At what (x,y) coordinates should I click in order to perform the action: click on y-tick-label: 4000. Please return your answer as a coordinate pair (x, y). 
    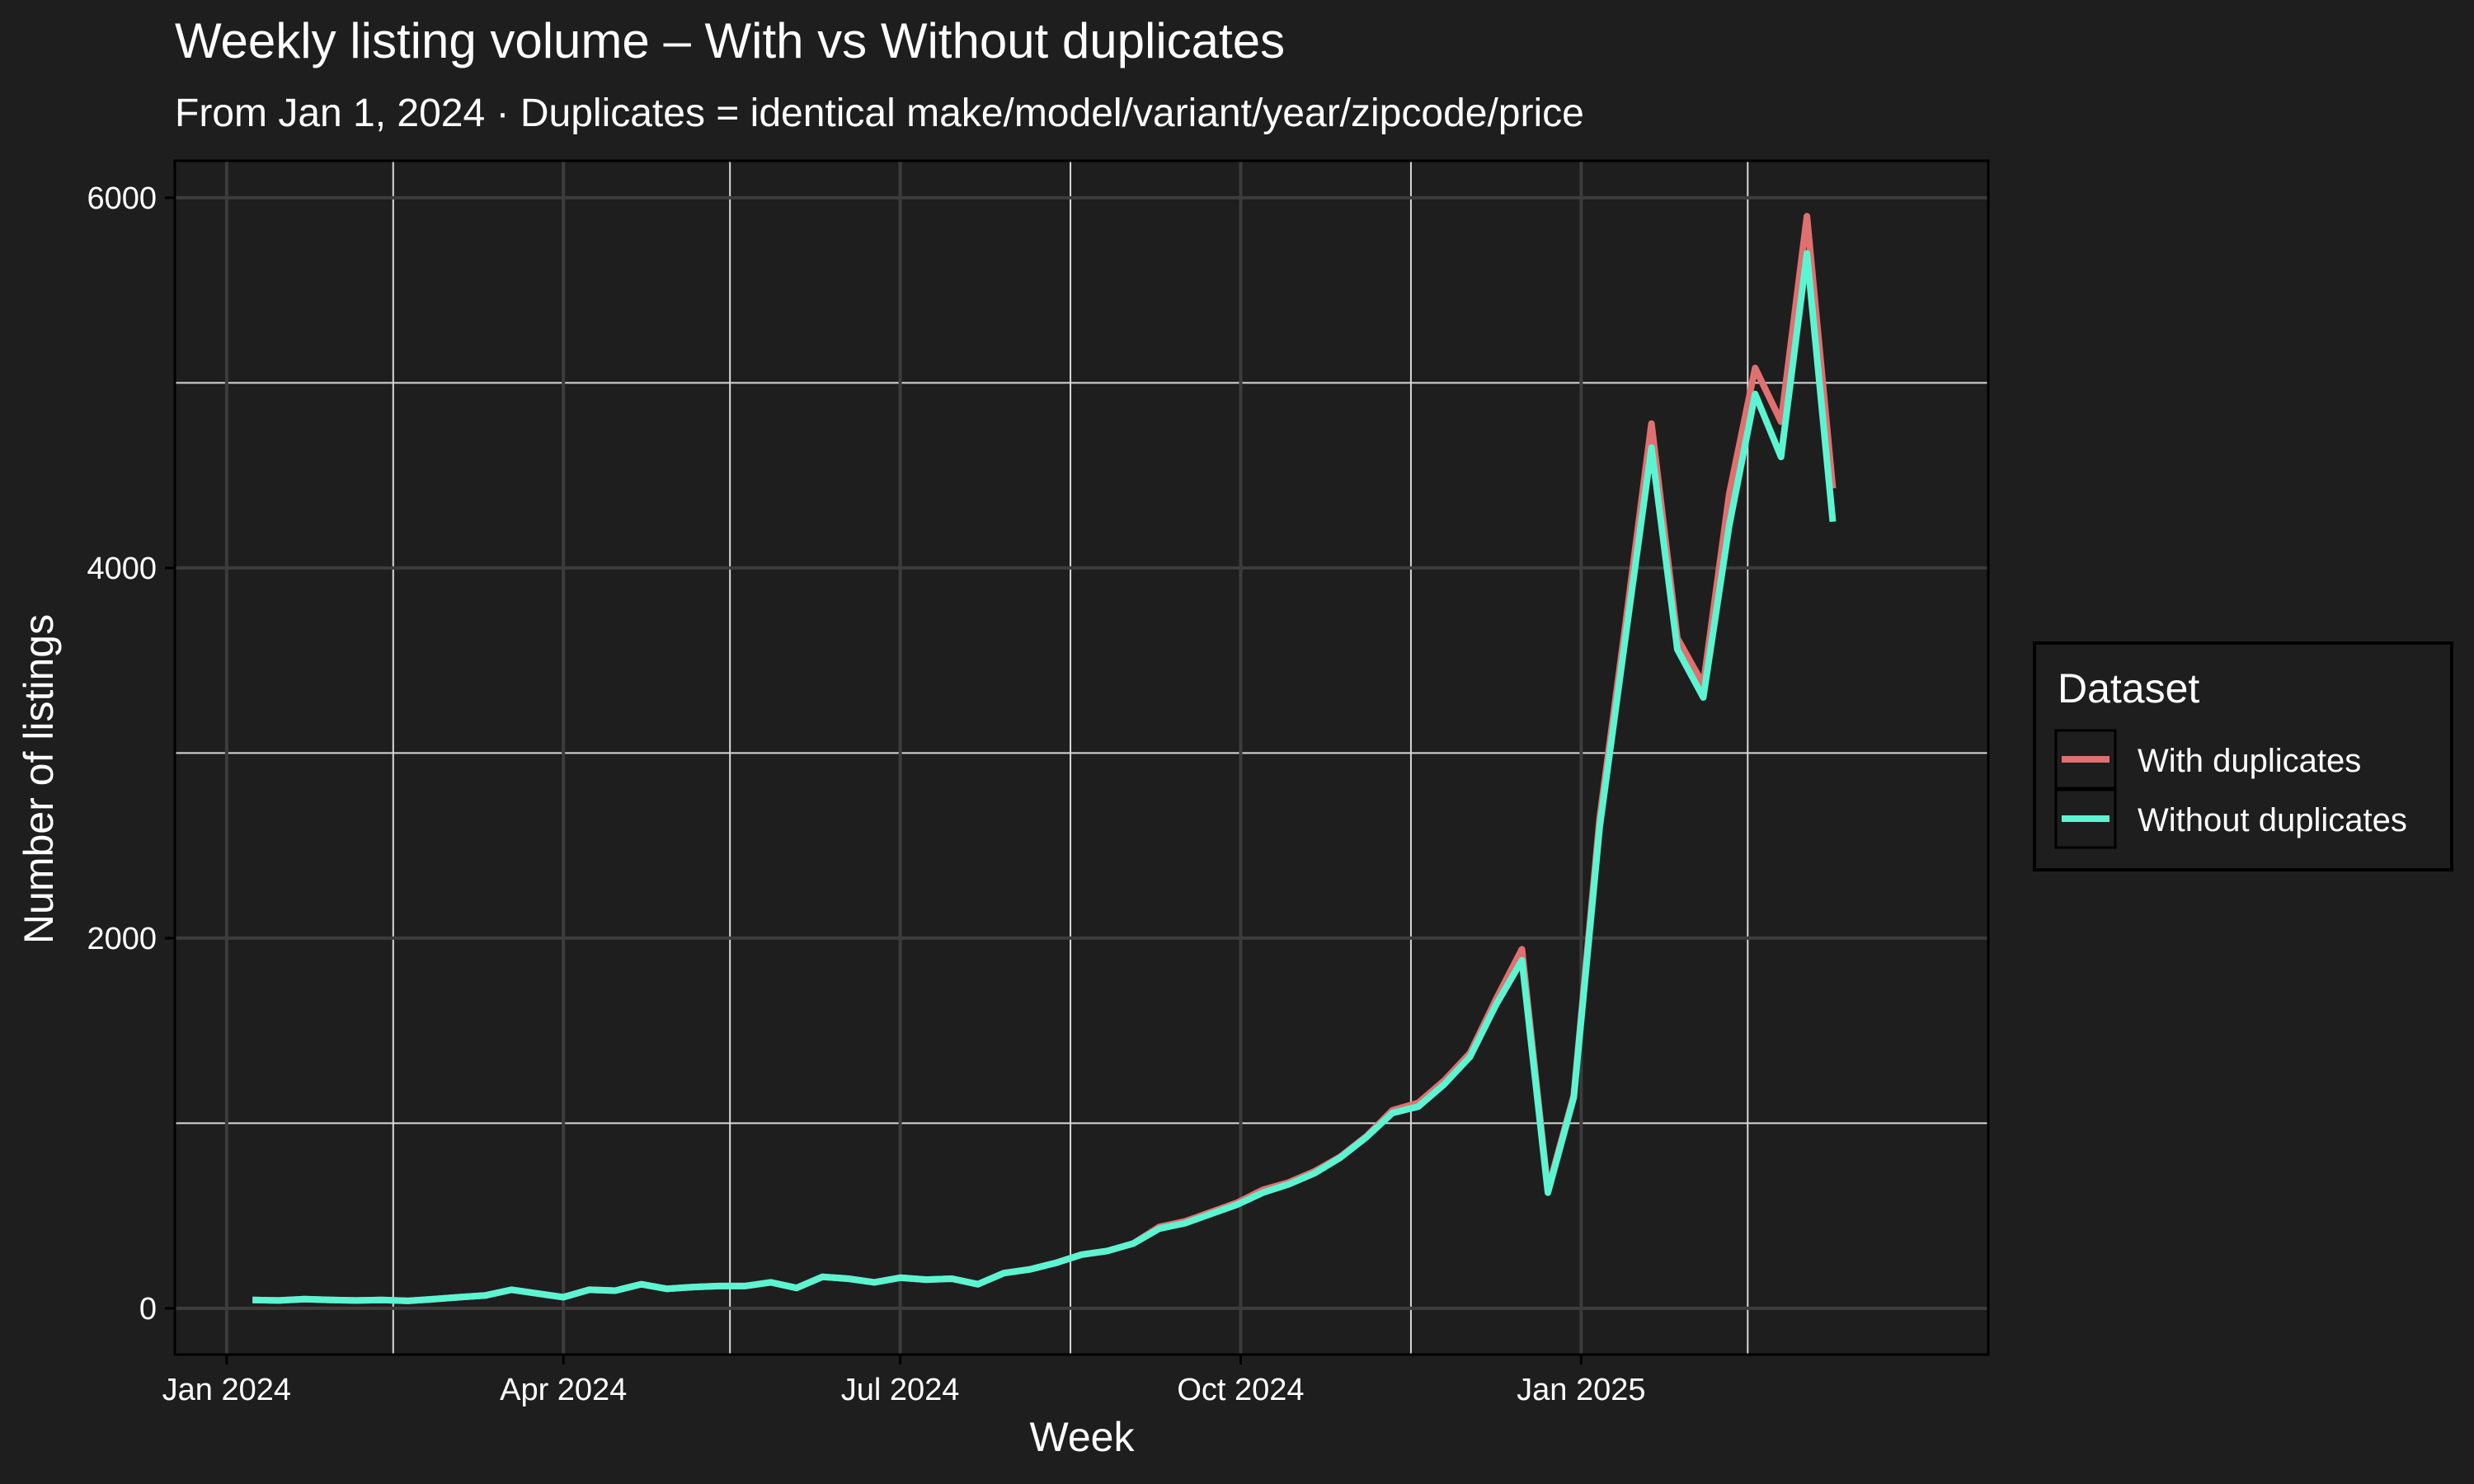
    Looking at the image, I should click on (122, 569).